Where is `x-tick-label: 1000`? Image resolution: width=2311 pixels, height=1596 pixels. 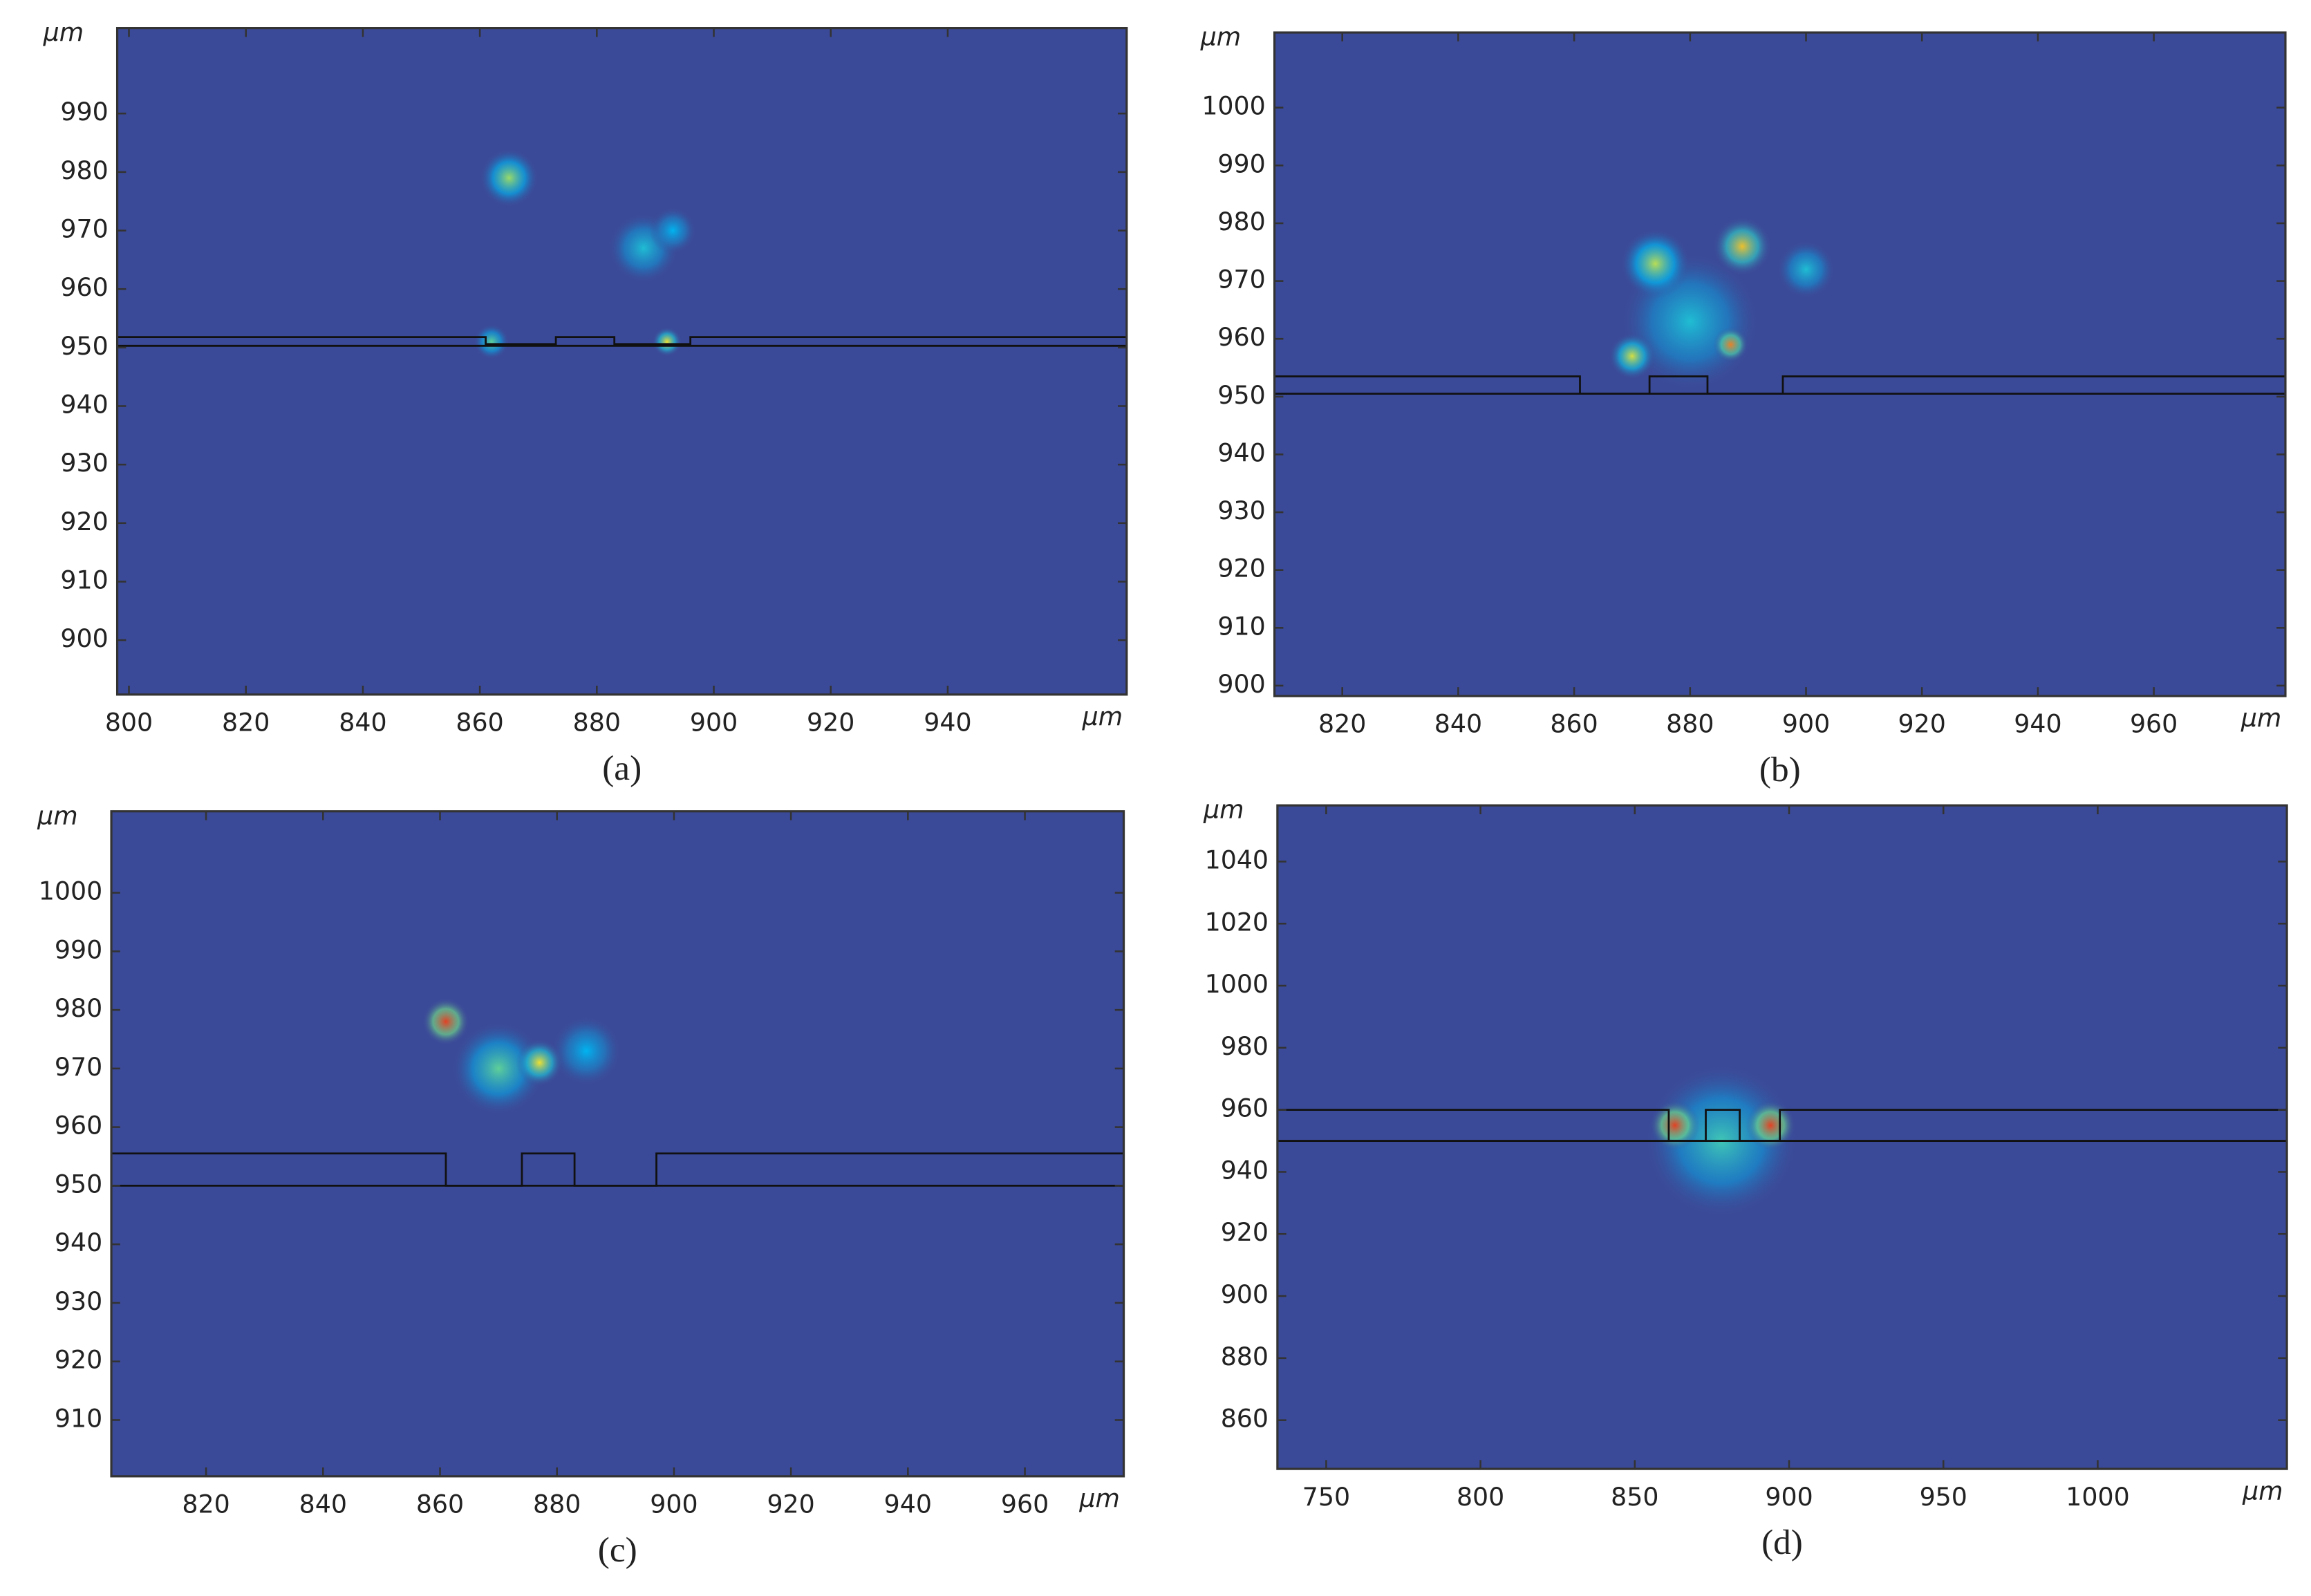
x-tick-label: 1000 is located at coordinates (2098, 1497).